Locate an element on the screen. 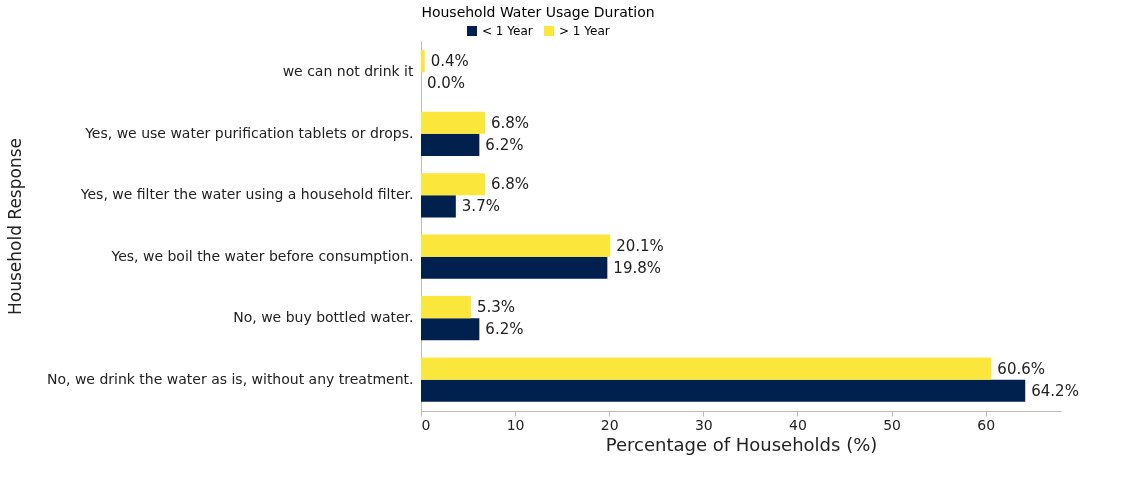  x-tick-label: 50 is located at coordinates (892, 424).